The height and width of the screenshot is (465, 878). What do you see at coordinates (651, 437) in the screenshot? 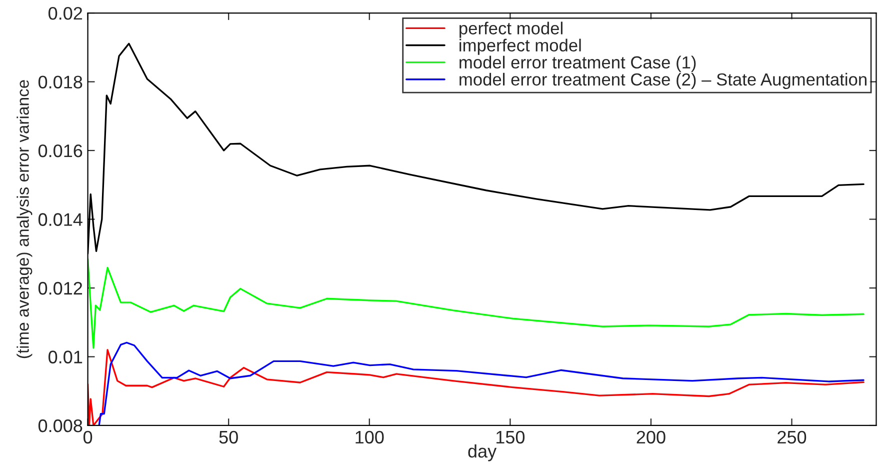
I see `x-tick-label: 200` at bounding box center [651, 437].